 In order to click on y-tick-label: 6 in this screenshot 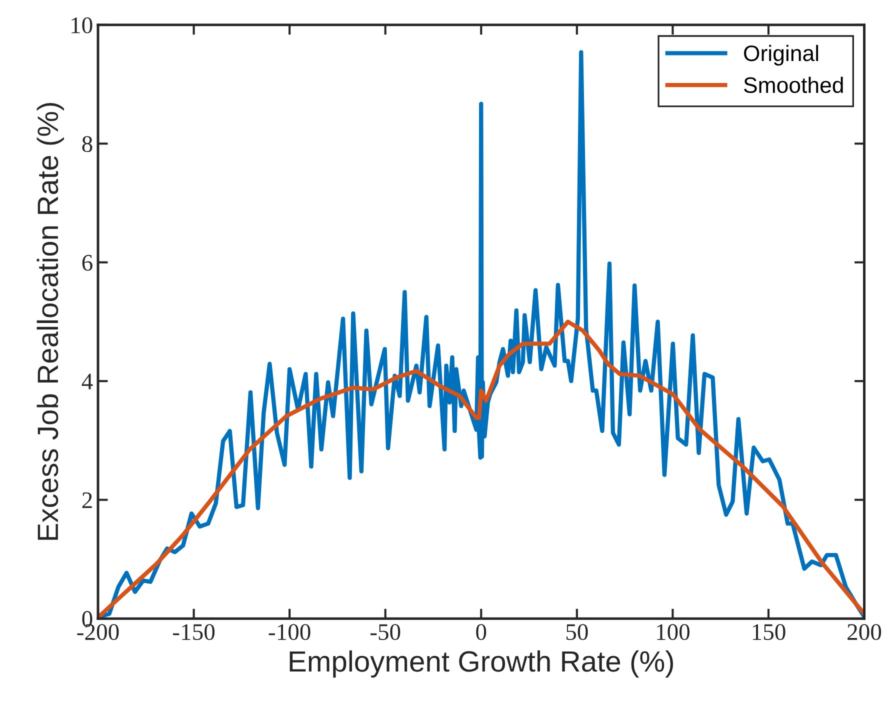, I will do `click(87, 262)`.